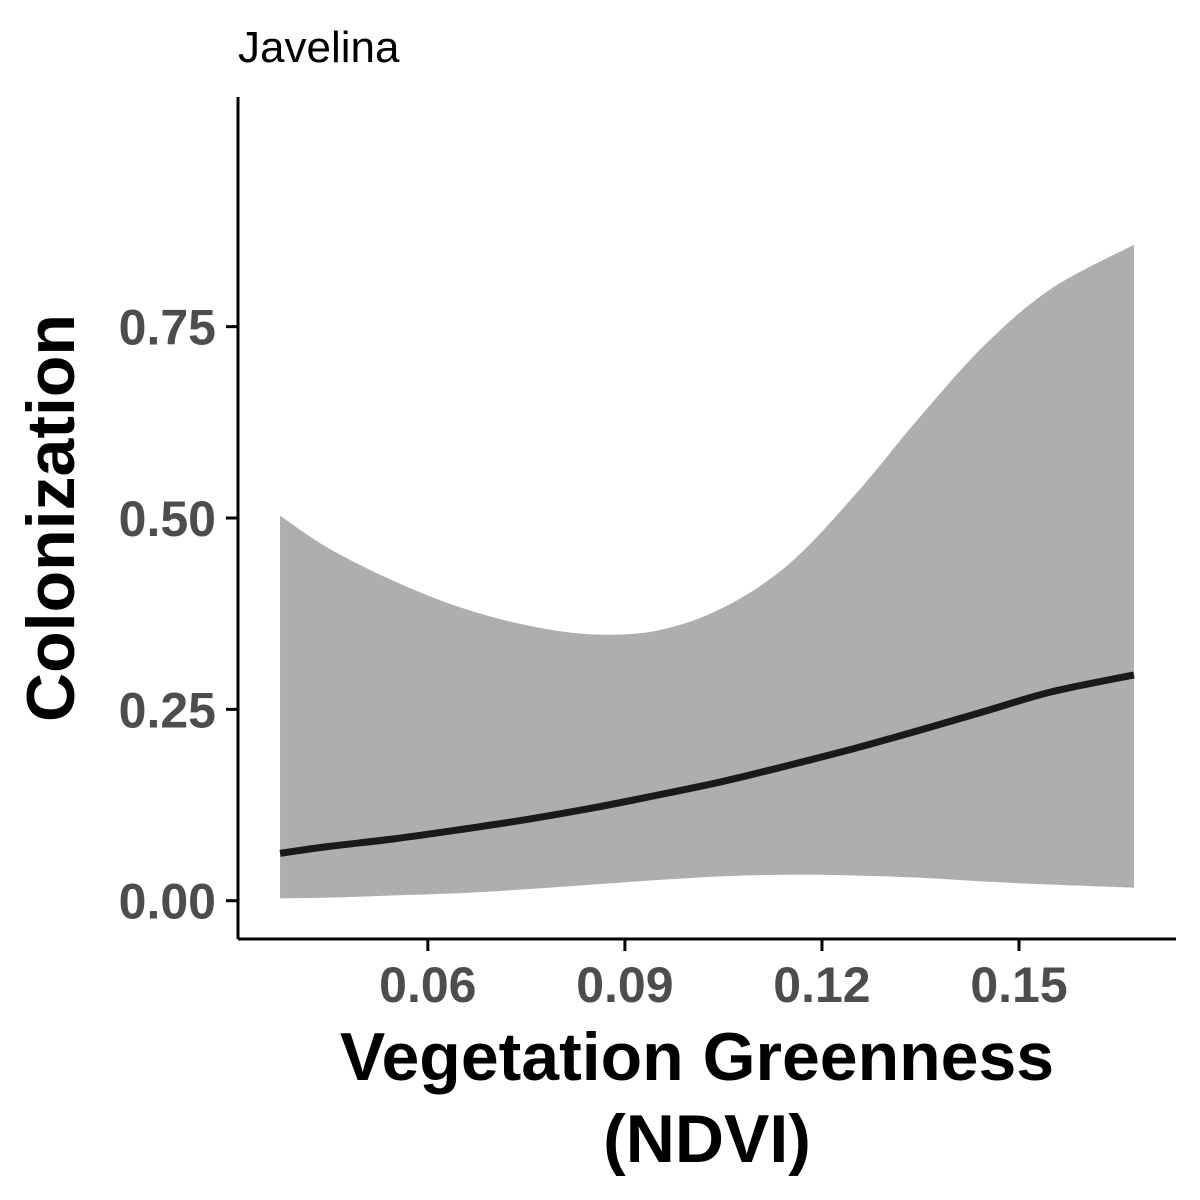  Describe the element at coordinates (319, 47) in the screenshot. I see `chart-title: Javelina` at that location.